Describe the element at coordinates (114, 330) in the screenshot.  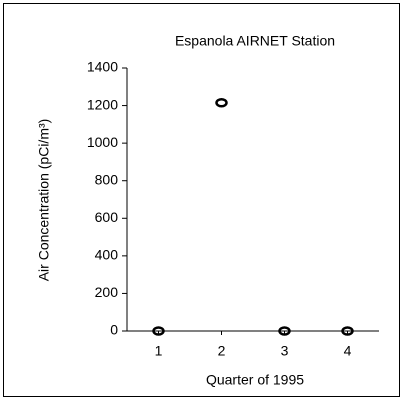
I see `y-tick-label: 0` at that location.